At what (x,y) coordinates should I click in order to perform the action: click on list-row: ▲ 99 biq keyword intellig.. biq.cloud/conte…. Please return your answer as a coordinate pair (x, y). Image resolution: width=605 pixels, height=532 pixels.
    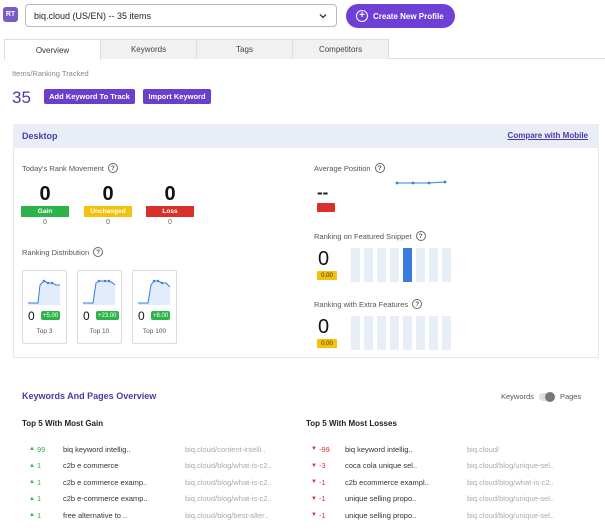
    Looking at the image, I should click on (156, 449).